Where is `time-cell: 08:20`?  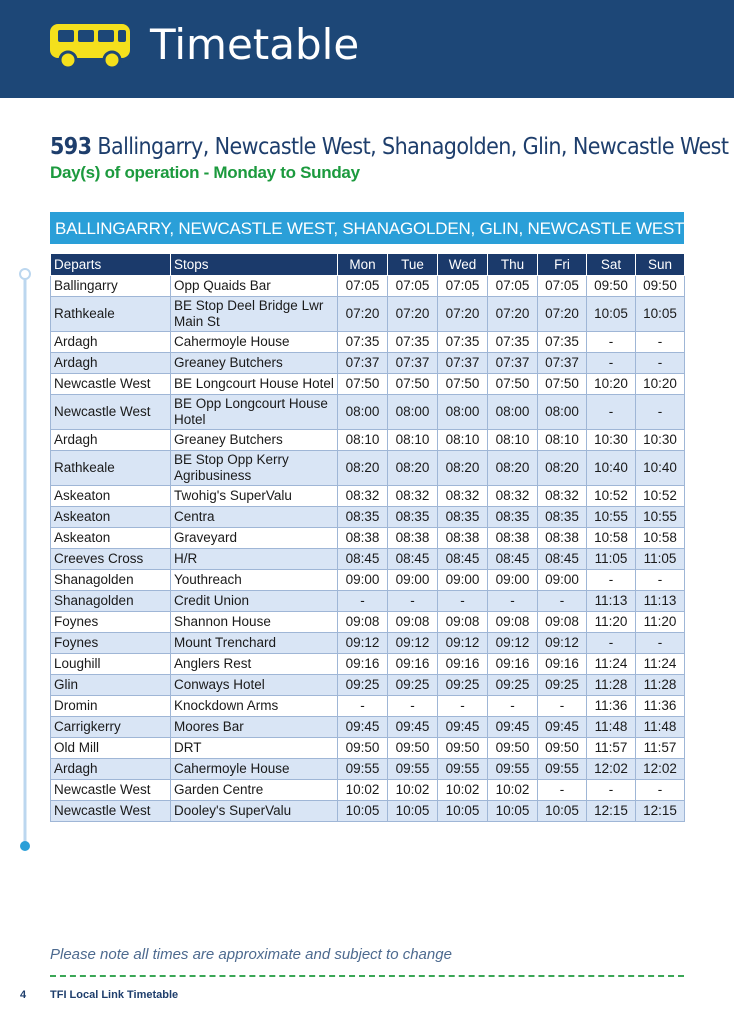
time-cell: 08:20 is located at coordinates (562, 468).